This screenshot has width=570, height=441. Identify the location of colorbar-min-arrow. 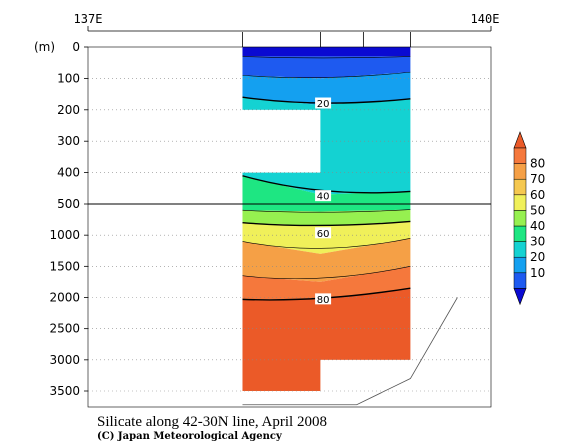
(520, 297).